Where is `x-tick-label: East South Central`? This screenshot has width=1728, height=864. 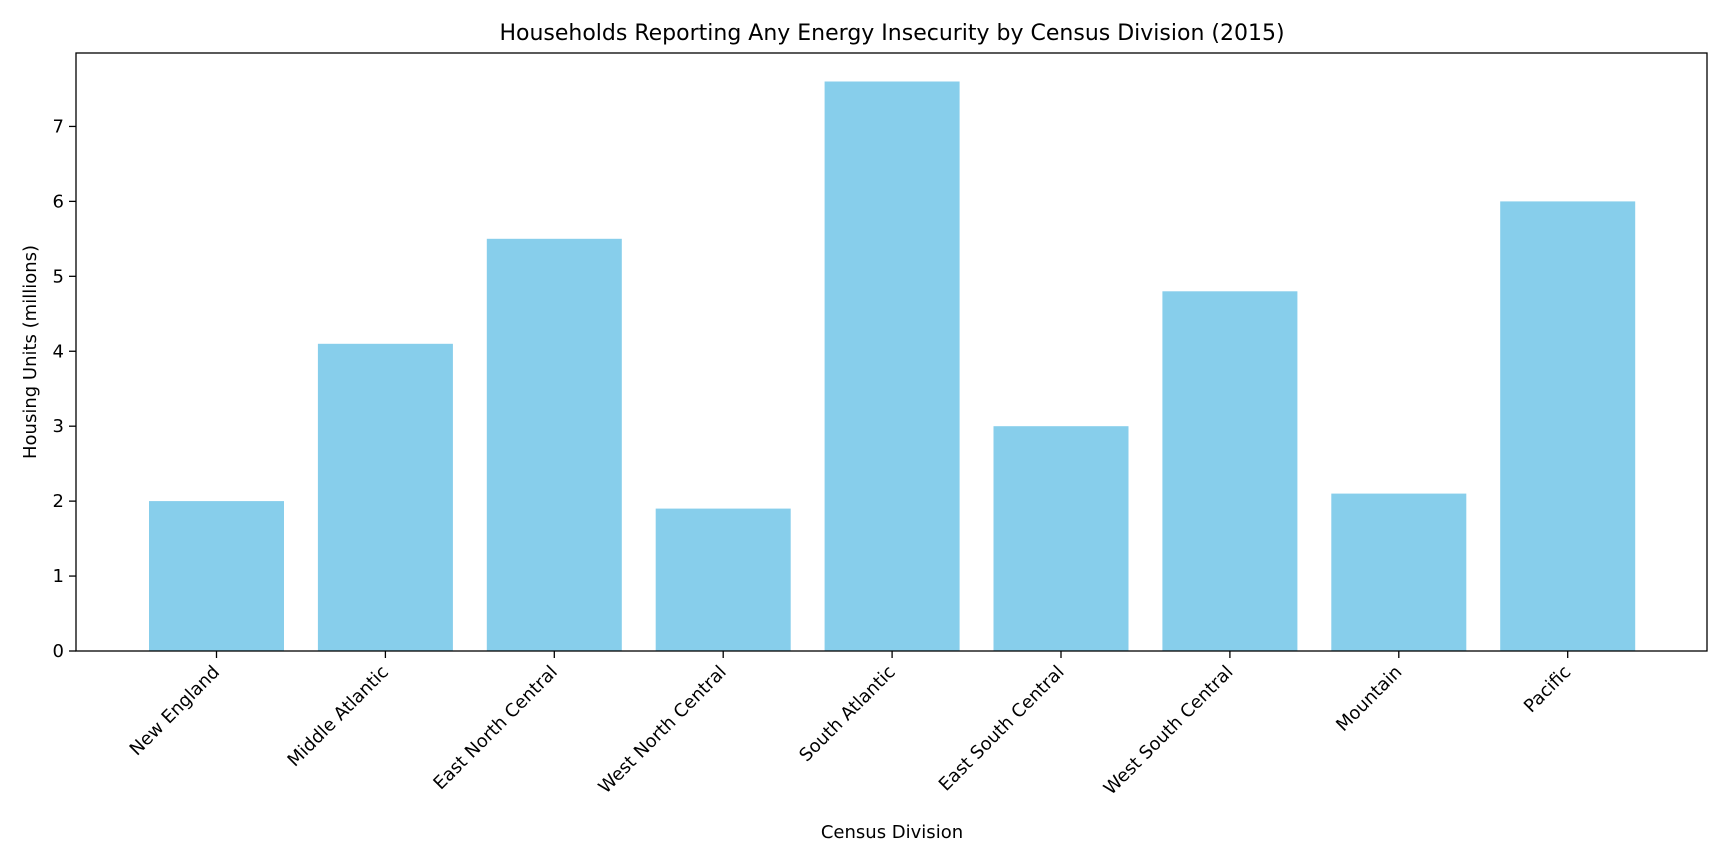 x-tick-label: East South Central is located at coordinates (1002, 729).